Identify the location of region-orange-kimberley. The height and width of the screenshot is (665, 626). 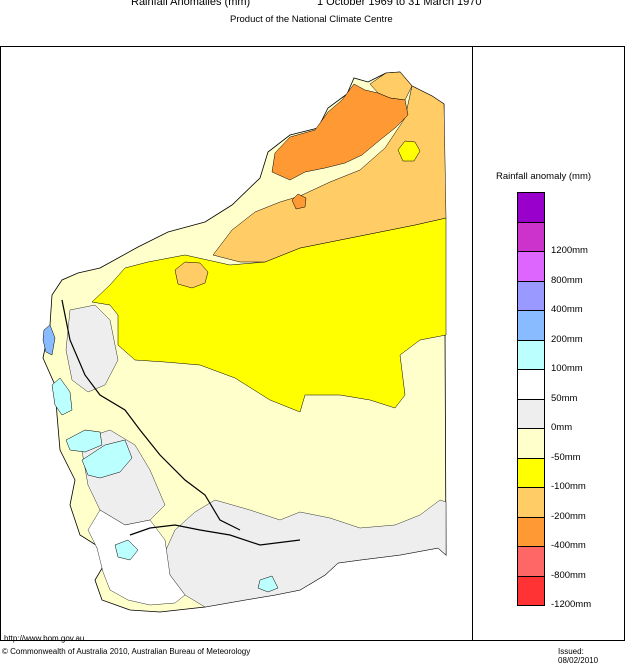
(340, 132).